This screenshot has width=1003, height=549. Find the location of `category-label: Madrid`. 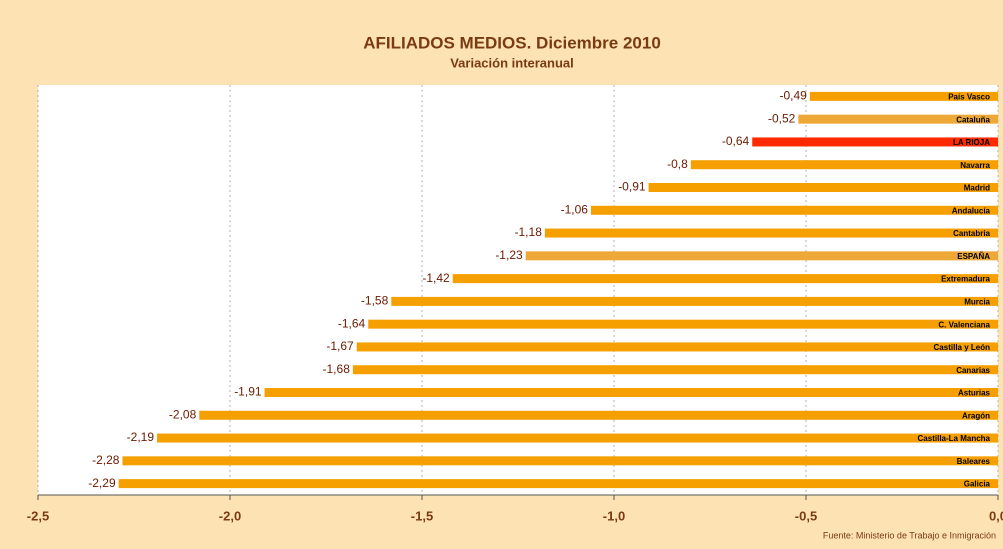

category-label: Madrid is located at coordinates (977, 188).